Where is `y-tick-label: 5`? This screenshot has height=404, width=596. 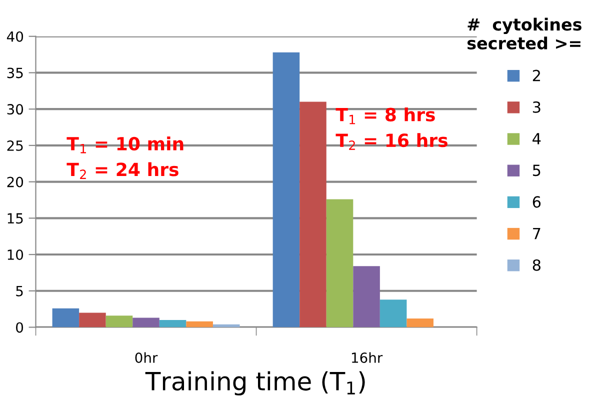 y-tick-label: 5 is located at coordinates (19, 291).